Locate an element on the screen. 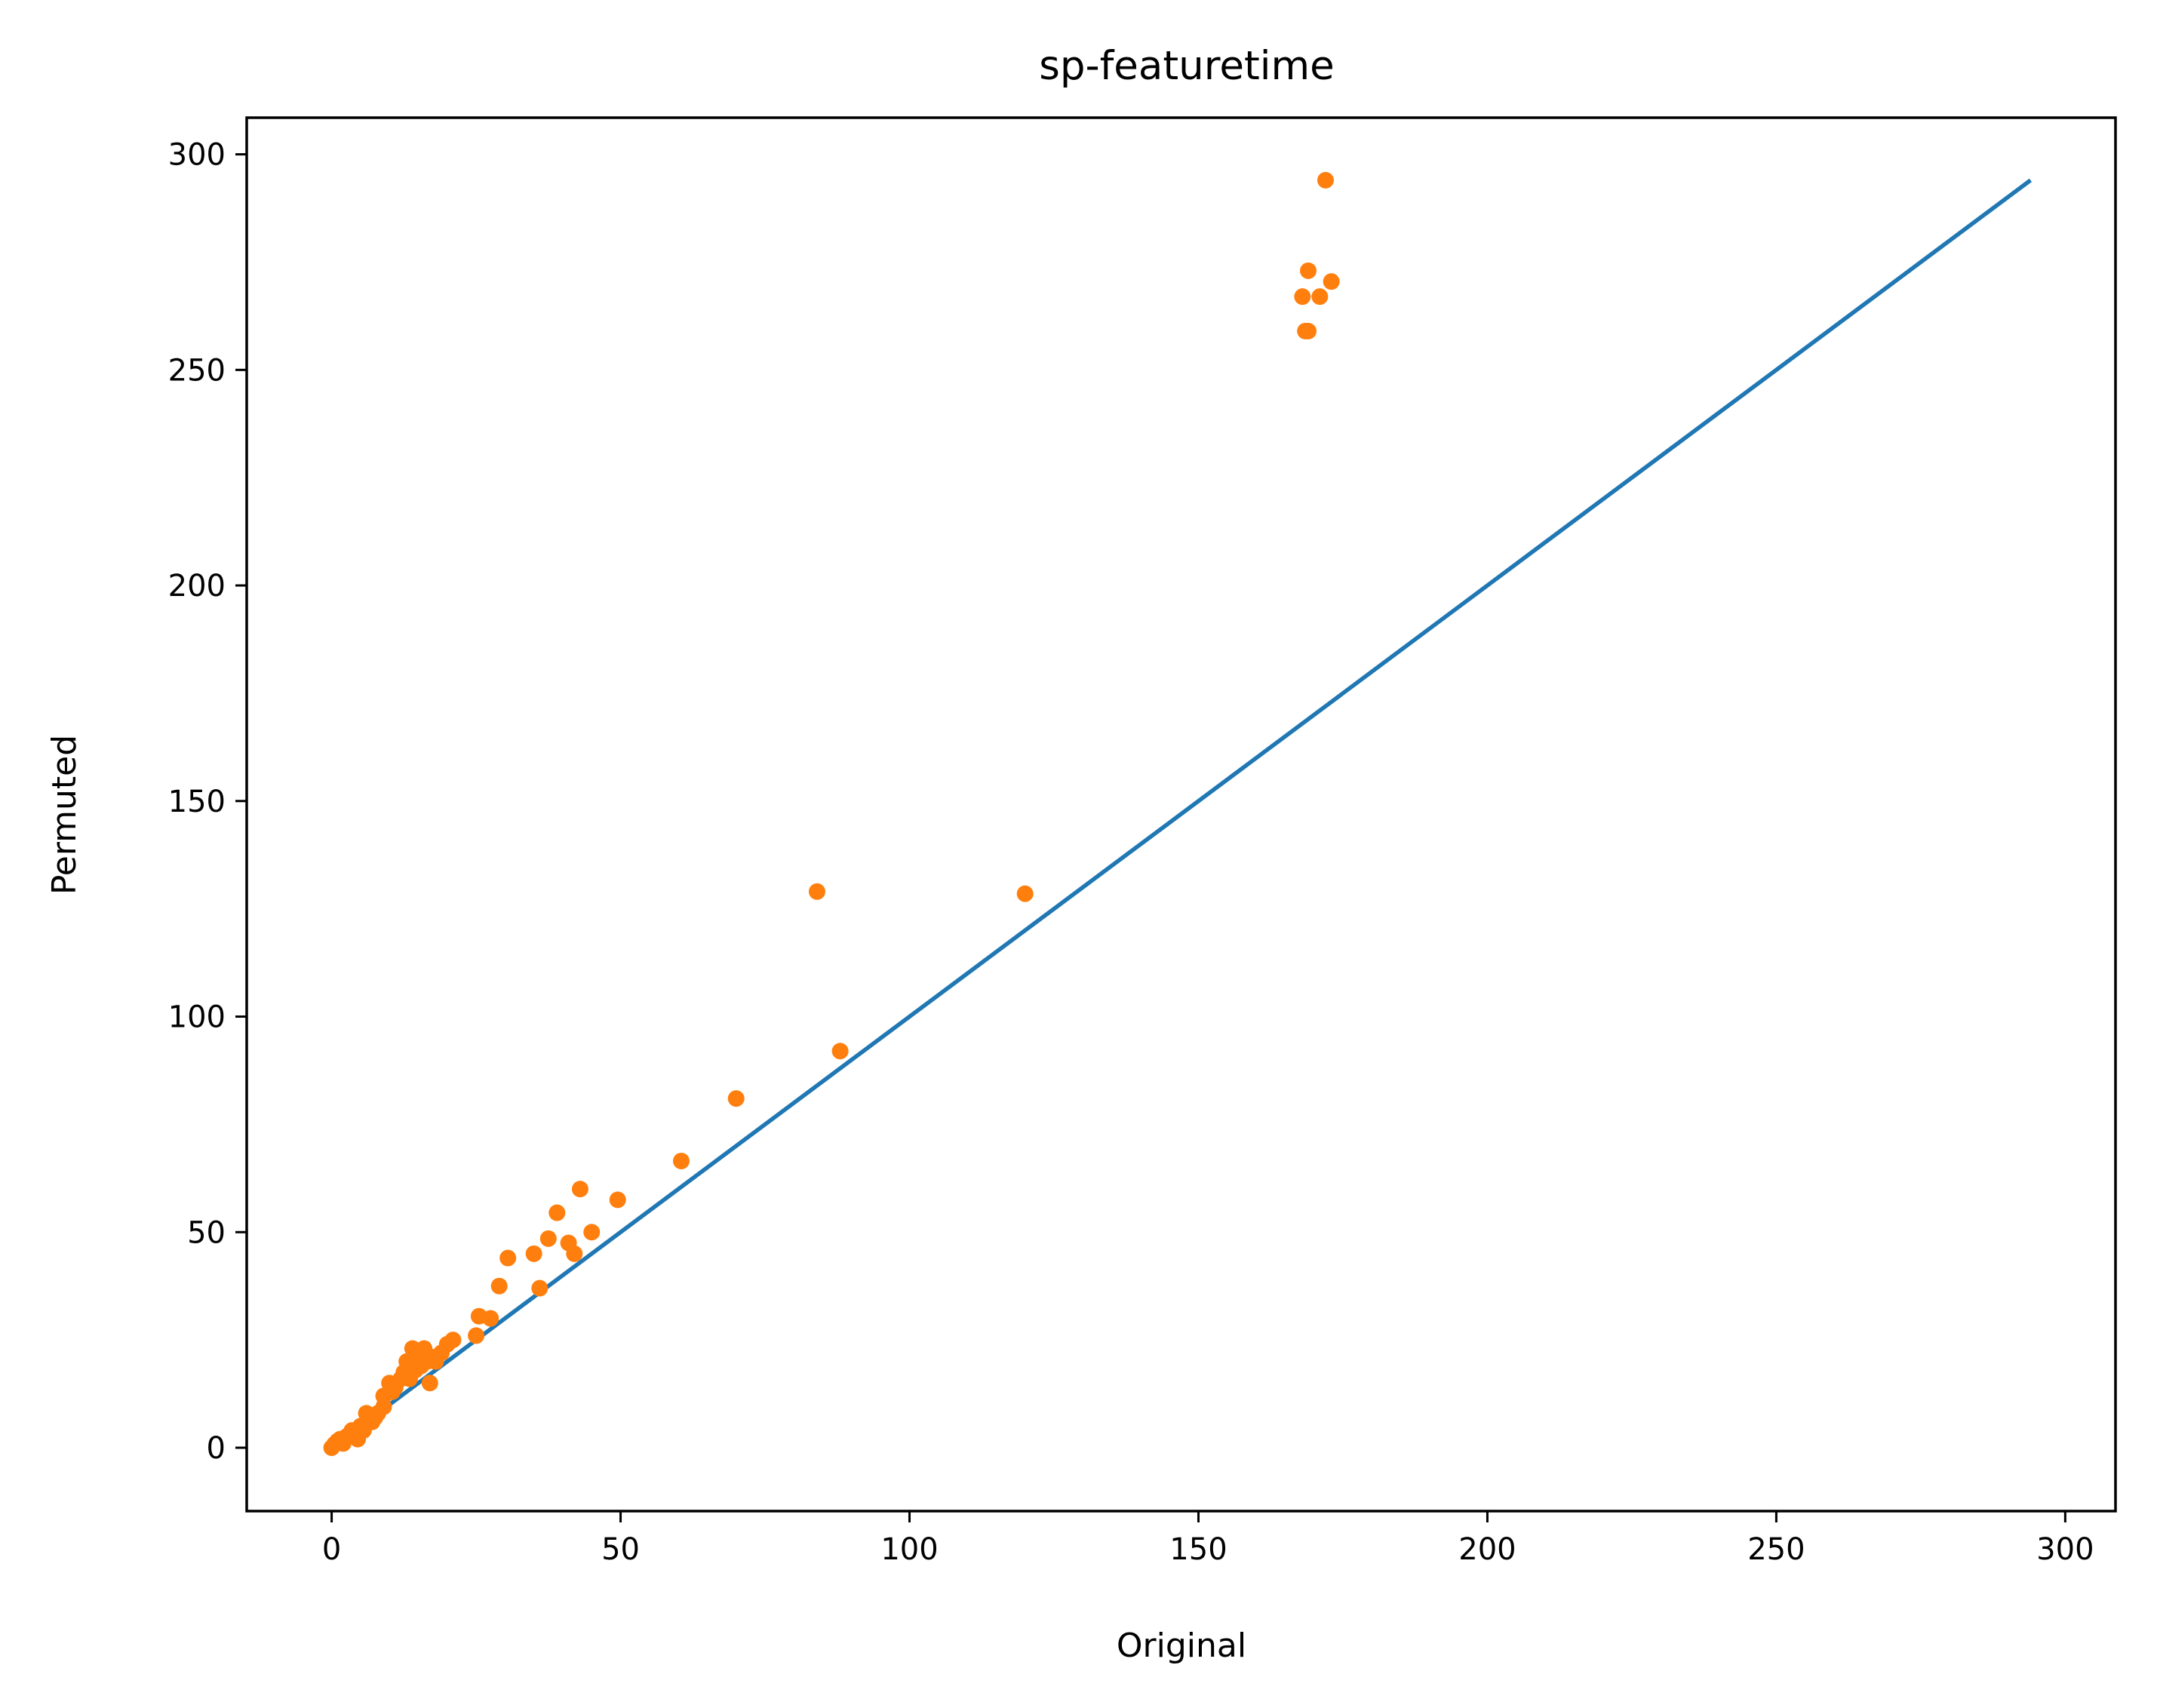 This screenshot has height=1708, width=2157. y-tick-label: 150 is located at coordinates (197, 802).